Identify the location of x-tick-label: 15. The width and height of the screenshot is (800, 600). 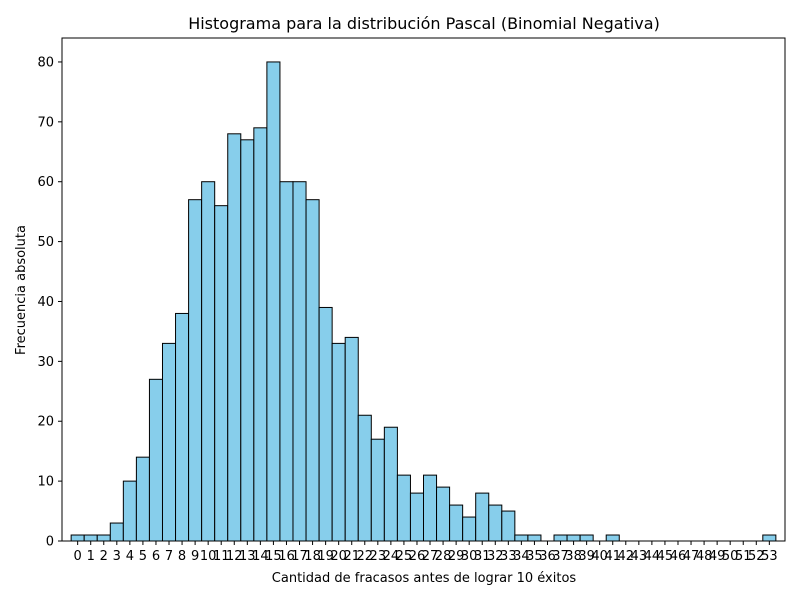
(273, 556).